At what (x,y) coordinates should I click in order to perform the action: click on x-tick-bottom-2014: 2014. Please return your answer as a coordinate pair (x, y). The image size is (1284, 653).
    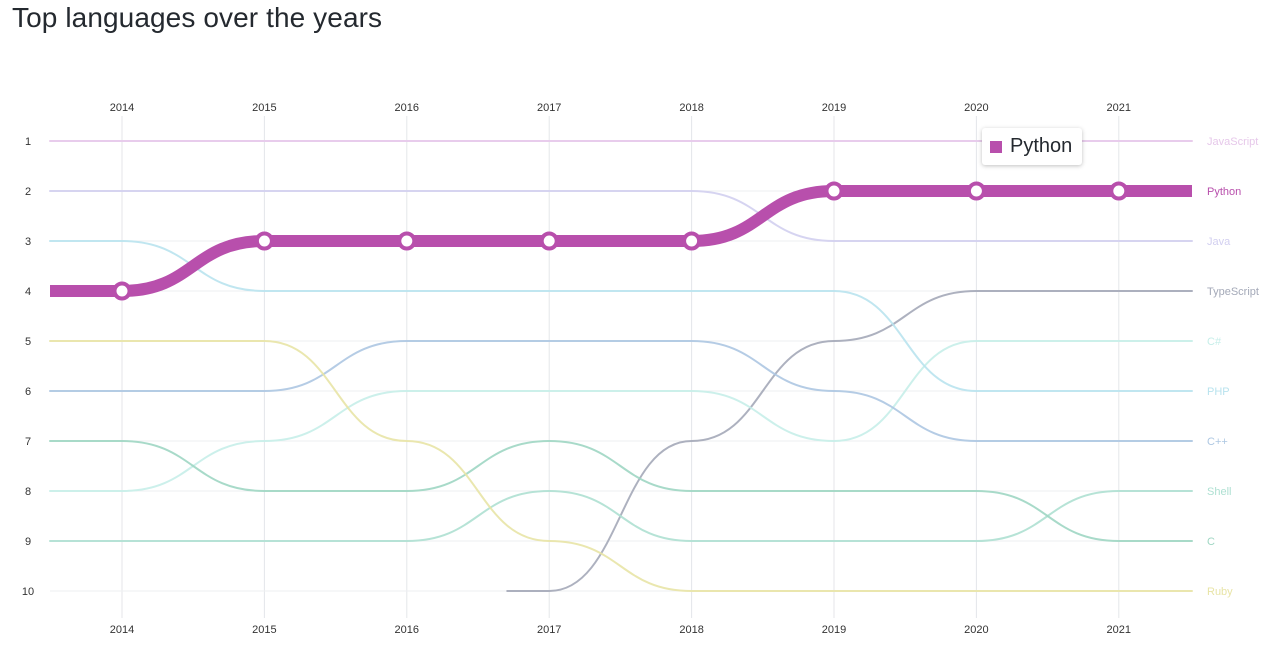
    Looking at the image, I should click on (122, 630).